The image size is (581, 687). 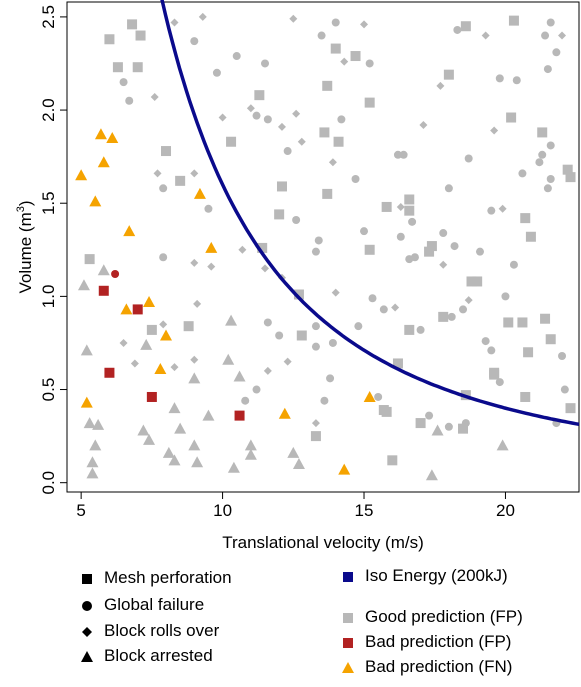 I want to click on x-axis-label: Translational velocity (m/s), so click(x=323, y=542).